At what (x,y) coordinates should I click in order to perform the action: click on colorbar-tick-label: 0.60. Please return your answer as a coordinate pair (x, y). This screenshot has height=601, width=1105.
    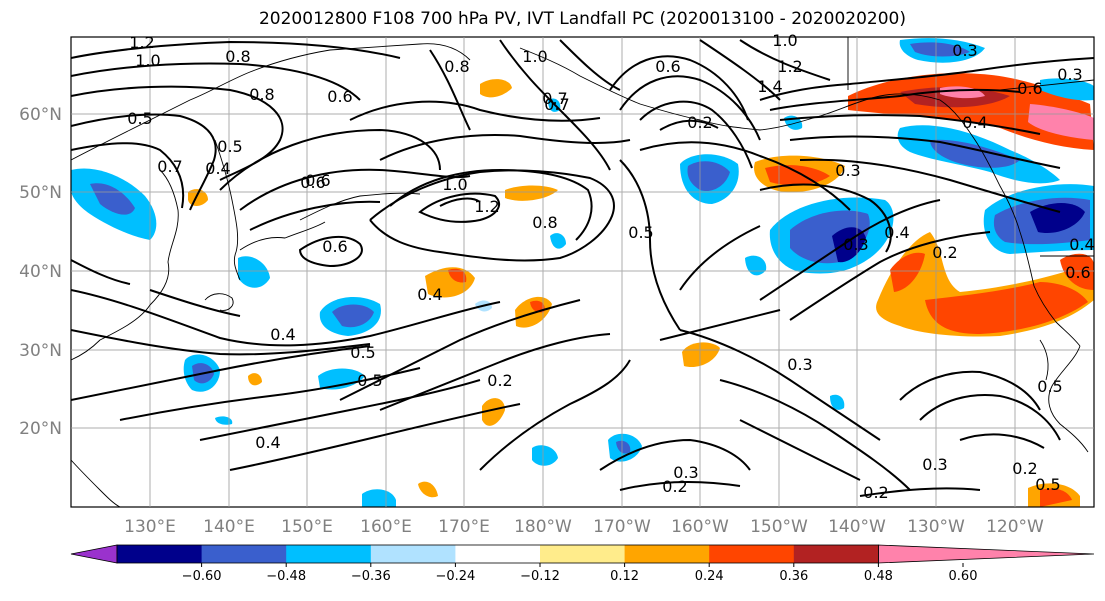
    Looking at the image, I should click on (963, 576).